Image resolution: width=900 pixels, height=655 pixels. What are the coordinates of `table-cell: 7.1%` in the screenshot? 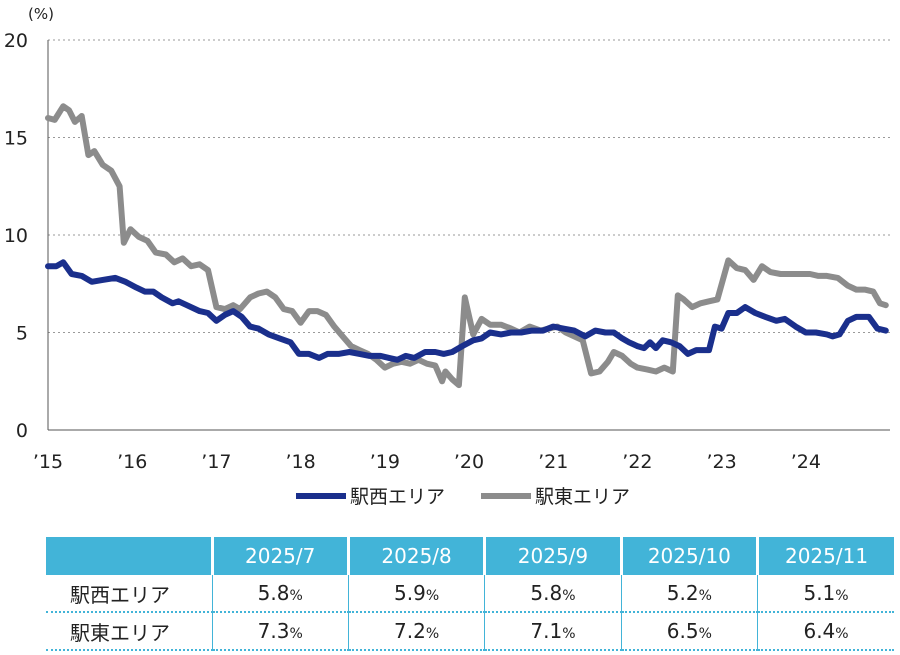 It's located at (553, 631).